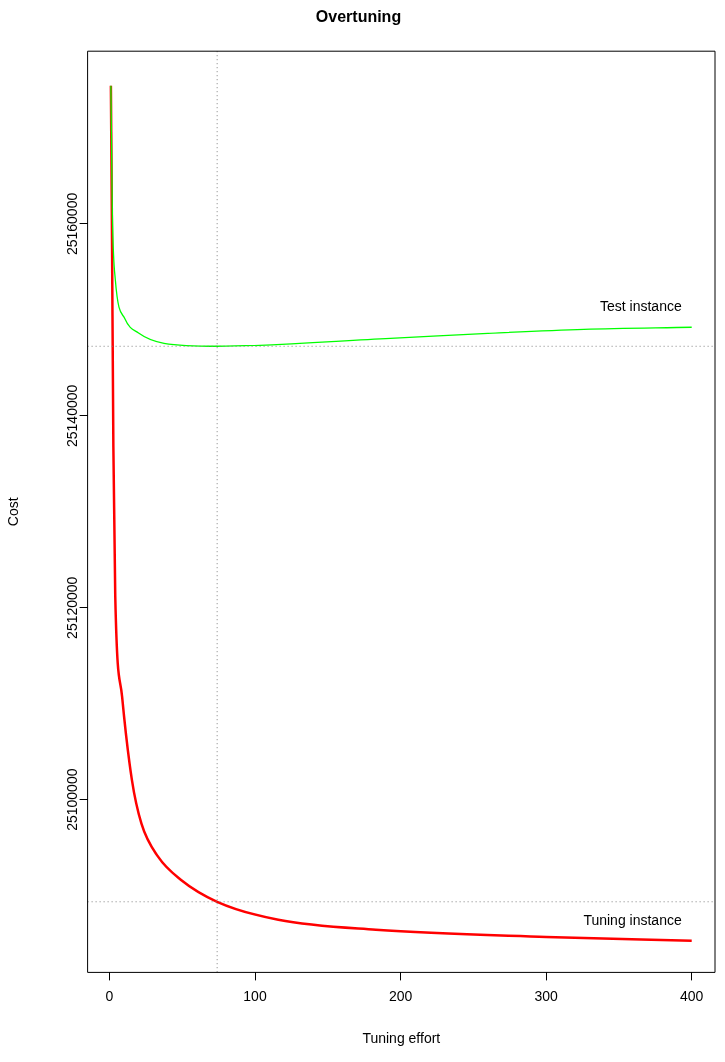 Image resolution: width=725 pixels, height=1062 pixels. I want to click on x-tick-label: 200, so click(400, 995).